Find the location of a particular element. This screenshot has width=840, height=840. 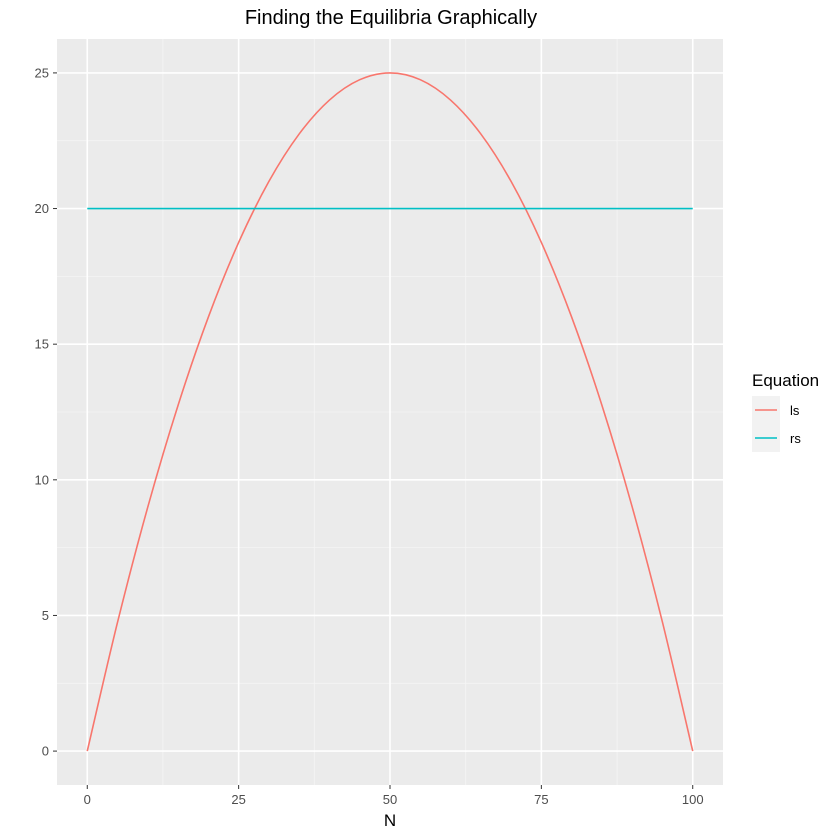

chart-title: Finding the Equilibria Graphically is located at coordinates (391, 18).